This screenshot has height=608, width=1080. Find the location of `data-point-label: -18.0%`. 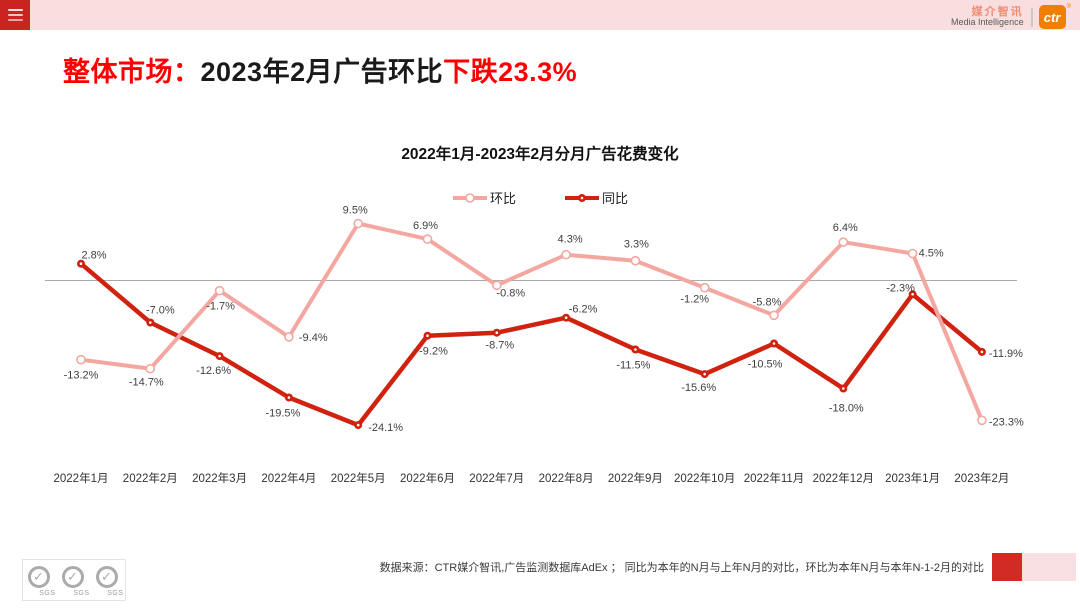

data-point-label: -18.0% is located at coordinates (846, 409).